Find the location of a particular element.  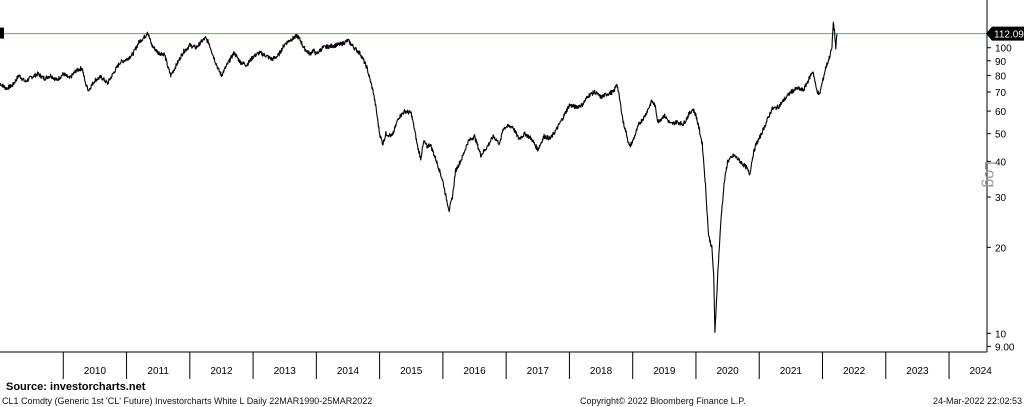

y-tick-label: 80 is located at coordinates (1001, 76).